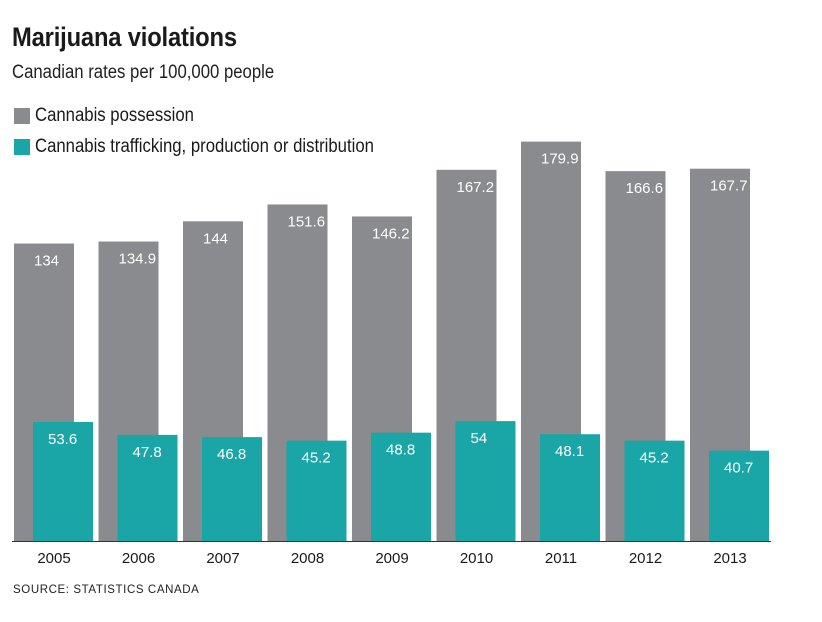 This screenshot has width=822, height=622. Describe the element at coordinates (307, 221) in the screenshot. I see `bar-label-possession-2008: 151.6` at that location.